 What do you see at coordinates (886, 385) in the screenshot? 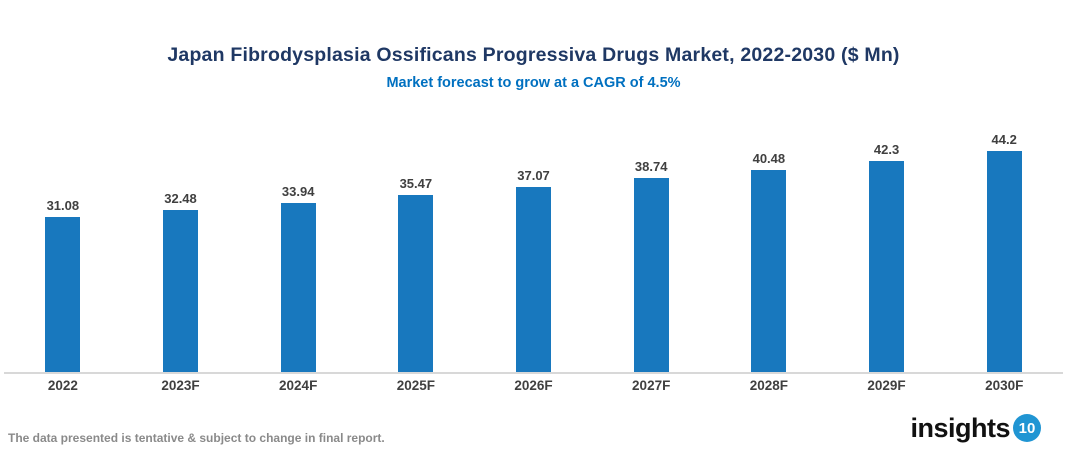
I see `x-tick-label: 2029F` at bounding box center [886, 385].